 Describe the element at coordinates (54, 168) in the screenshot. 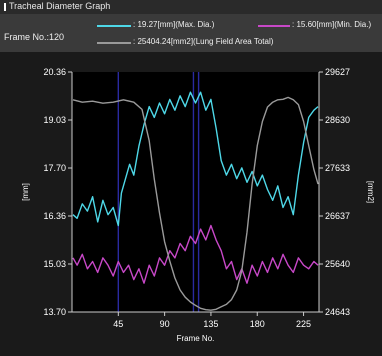

I see `left-tick-label: 17.70` at that location.